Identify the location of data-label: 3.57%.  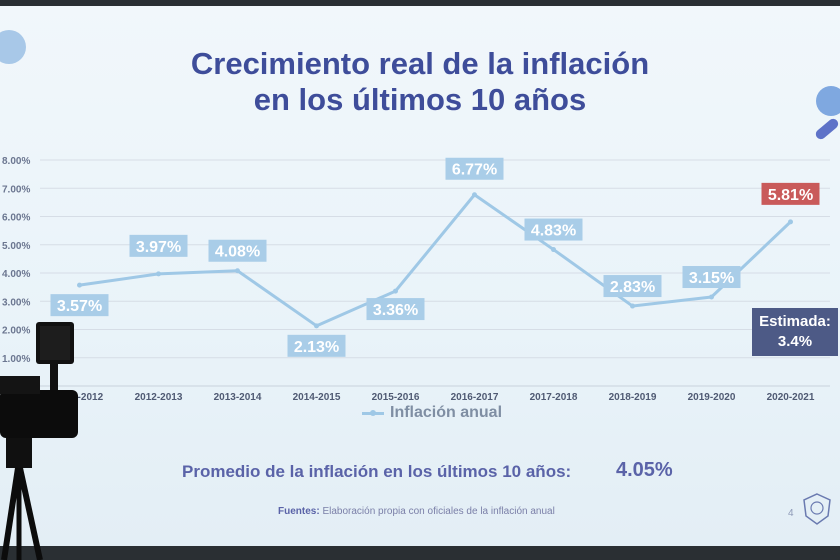
(79, 306).